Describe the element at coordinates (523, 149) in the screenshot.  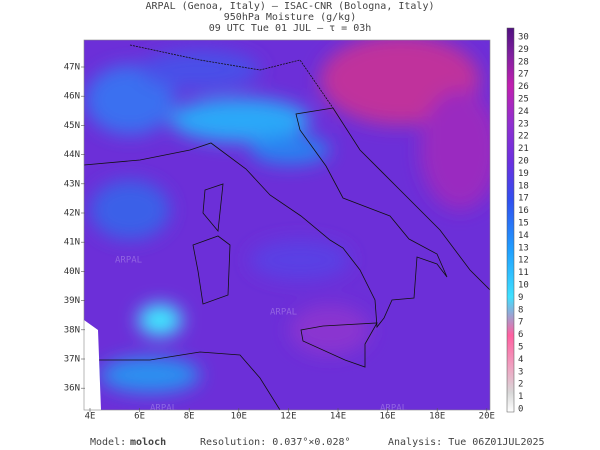
I see `colorbar-label: 21` at that location.